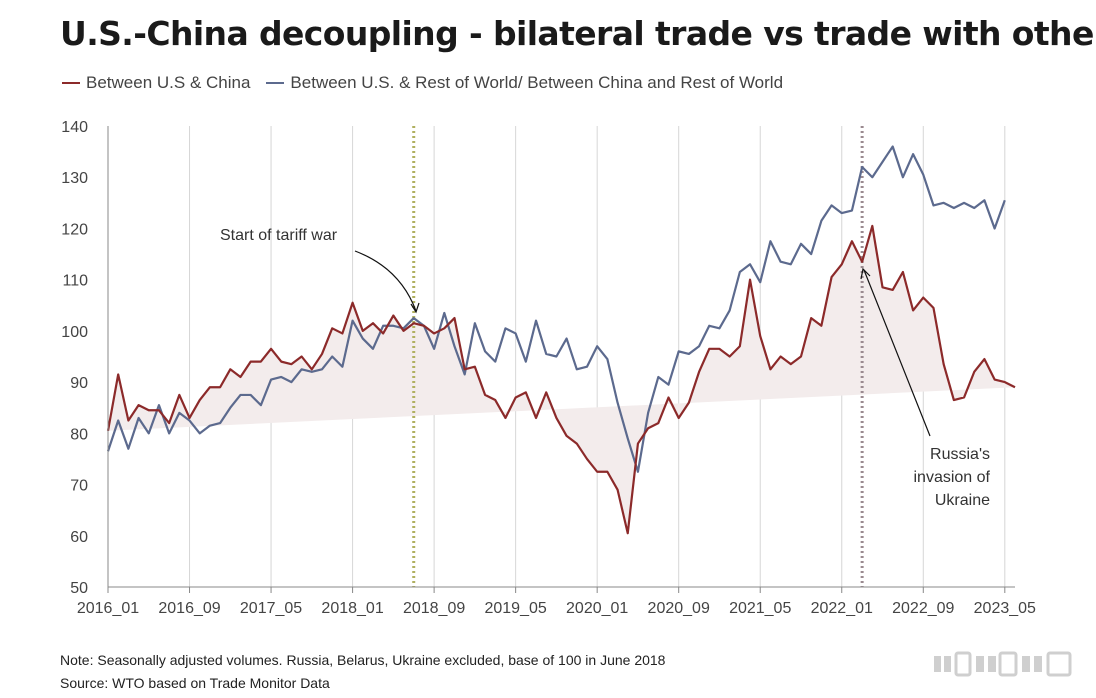  I want to click on tariff-annotation: Start of tariff war, so click(279, 235).